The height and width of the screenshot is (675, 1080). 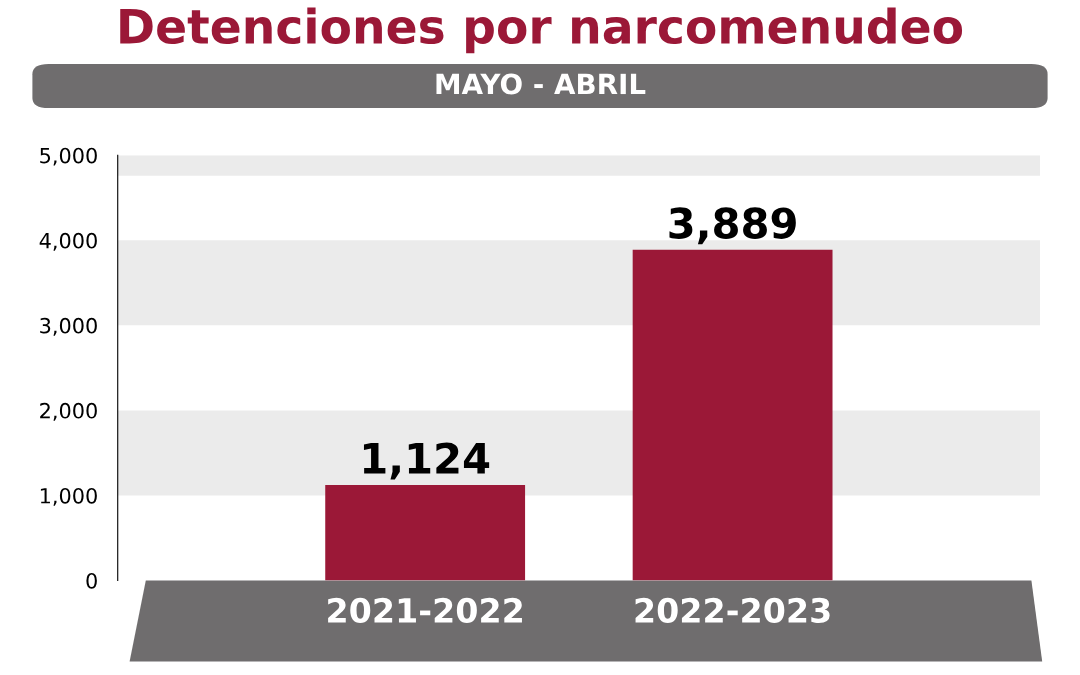 What do you see at coordinates (68, 496) in the screenshot?
I see `y-tick-label: 1,000` at bounding box center [68, 496].